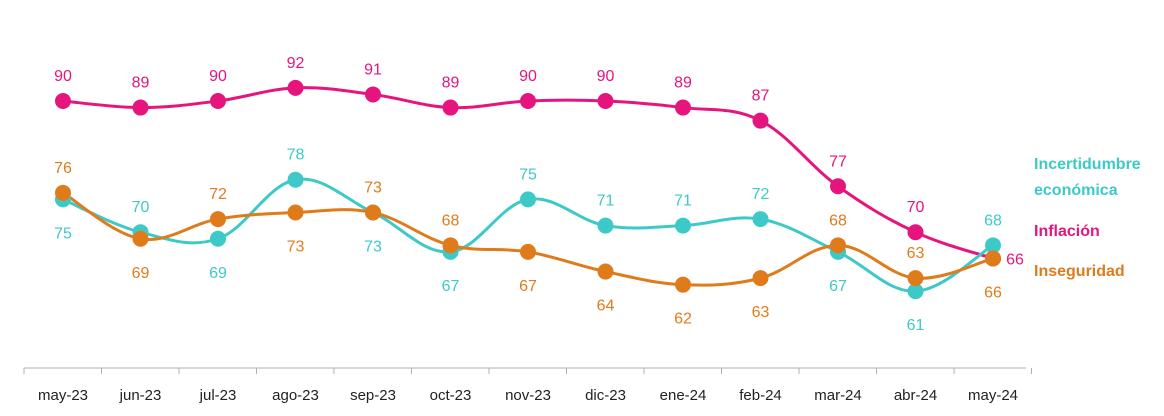 Image resolution: width=1164 pixels, height=416 pixels. What do you see at coordinates (1067, 231) in the screenshot?
I see `legend-inflacion: Inflación` at bounding box center [1067, 231].